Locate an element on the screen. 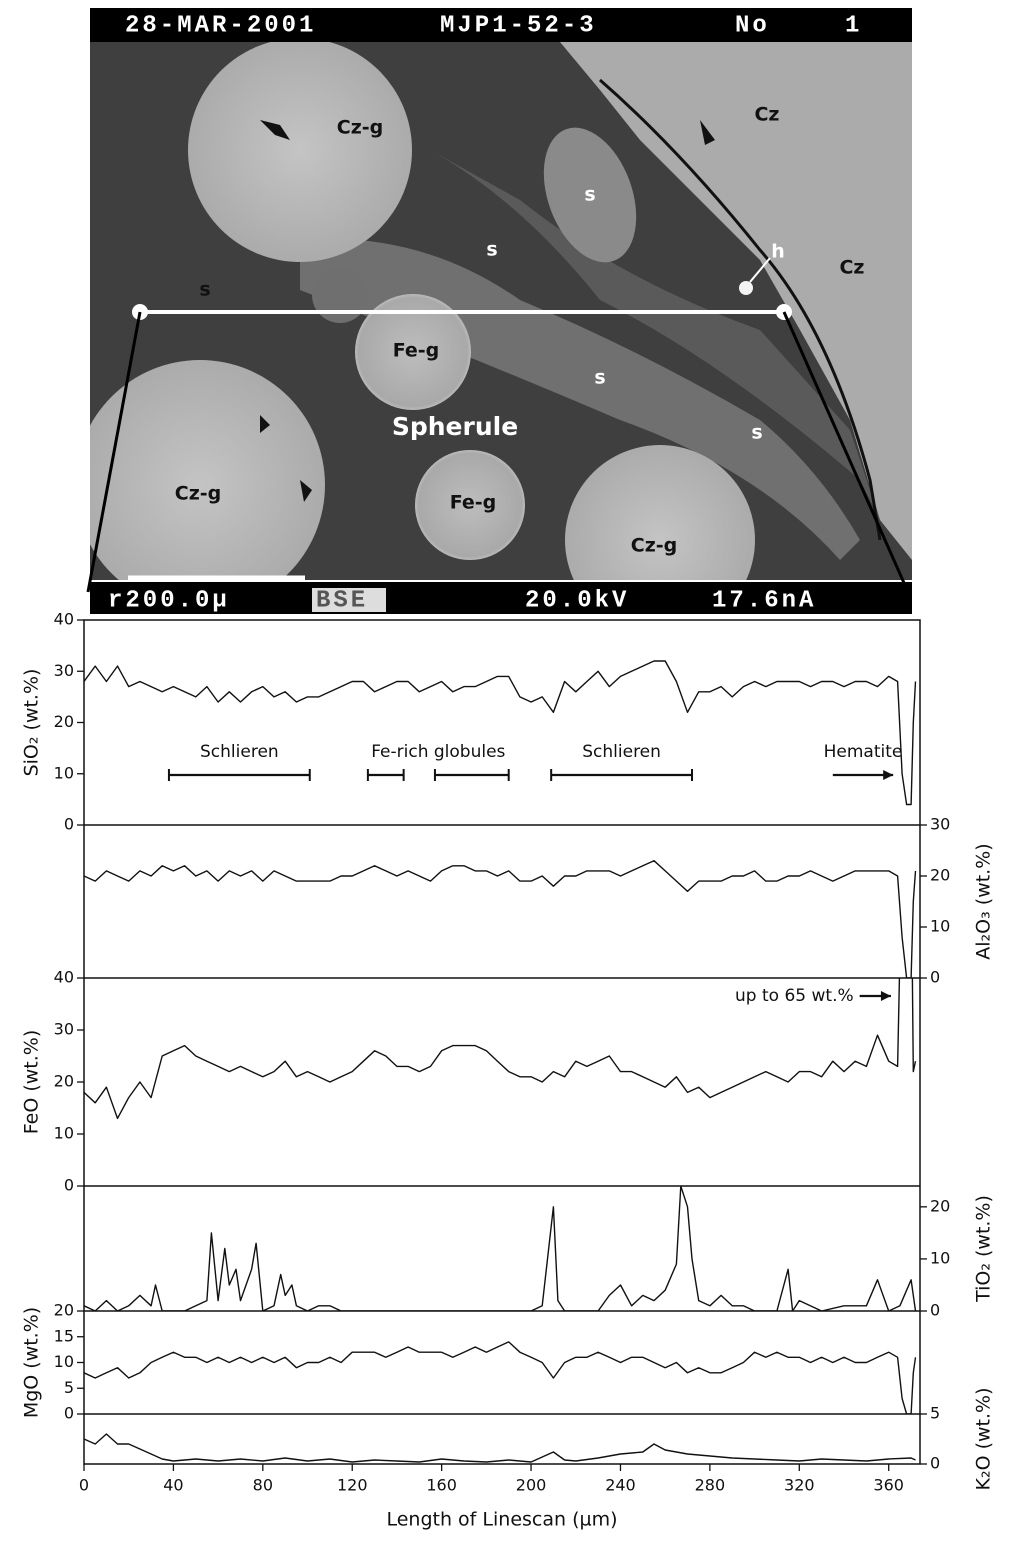 The width and height of the screenshot is (1009, 1549). x-tick-label: 0 is located at coordinates (84, 1485).